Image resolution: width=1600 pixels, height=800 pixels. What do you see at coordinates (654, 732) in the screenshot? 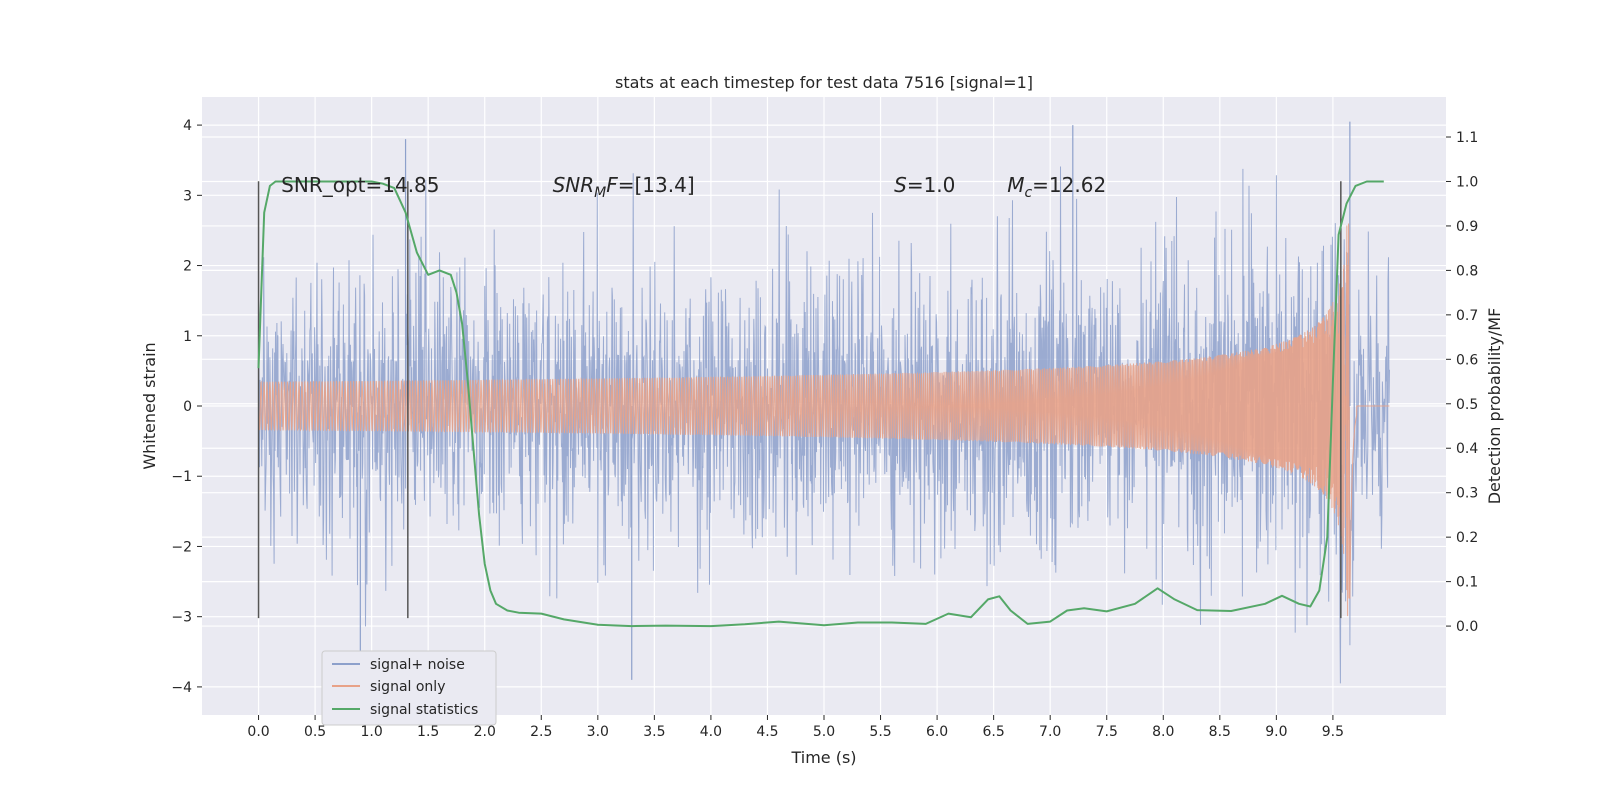
I see `x-tick-label-7: 3.5` at bounding box center [654, 732].